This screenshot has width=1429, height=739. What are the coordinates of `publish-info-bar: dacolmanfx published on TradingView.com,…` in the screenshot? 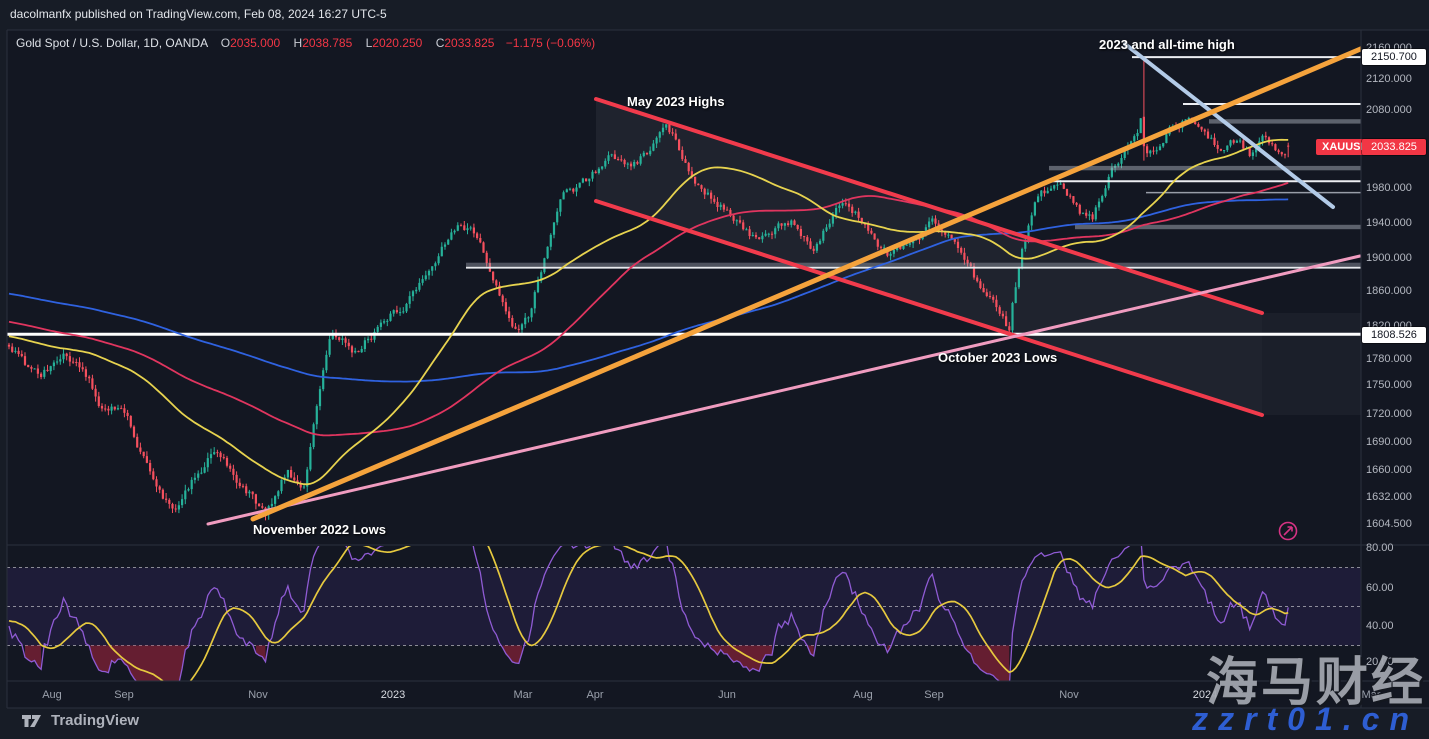 It's located at (198, 14).